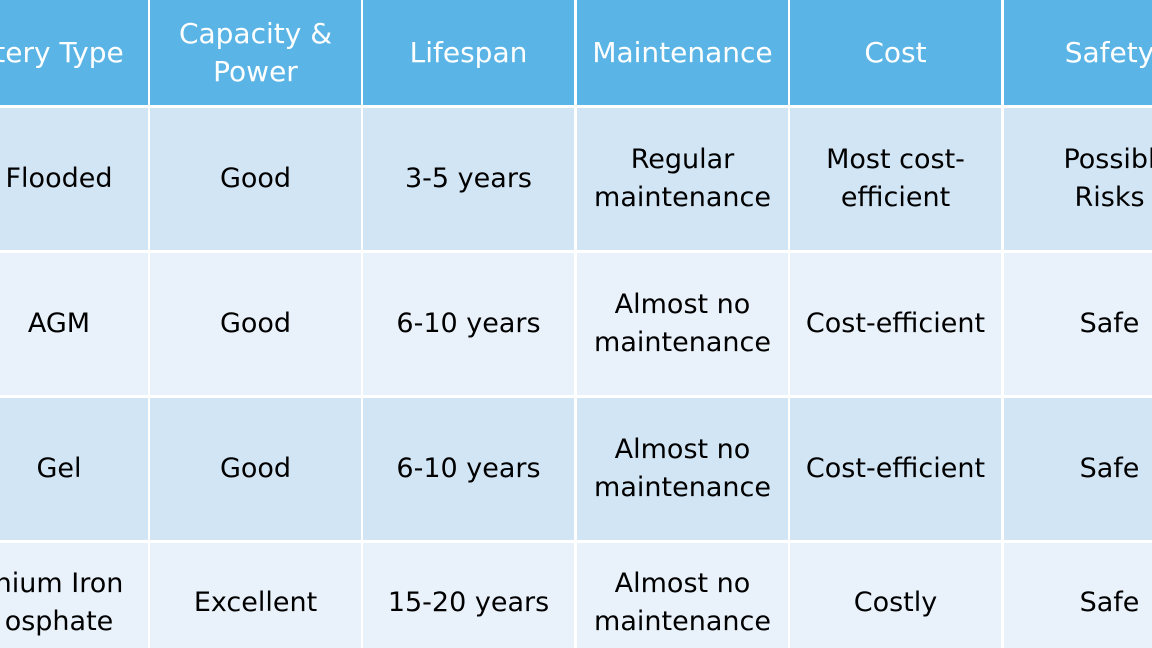 The height and width of the screenshot is (648, 1152). I want to click on header-cell: Safety, so click(1078, 52).